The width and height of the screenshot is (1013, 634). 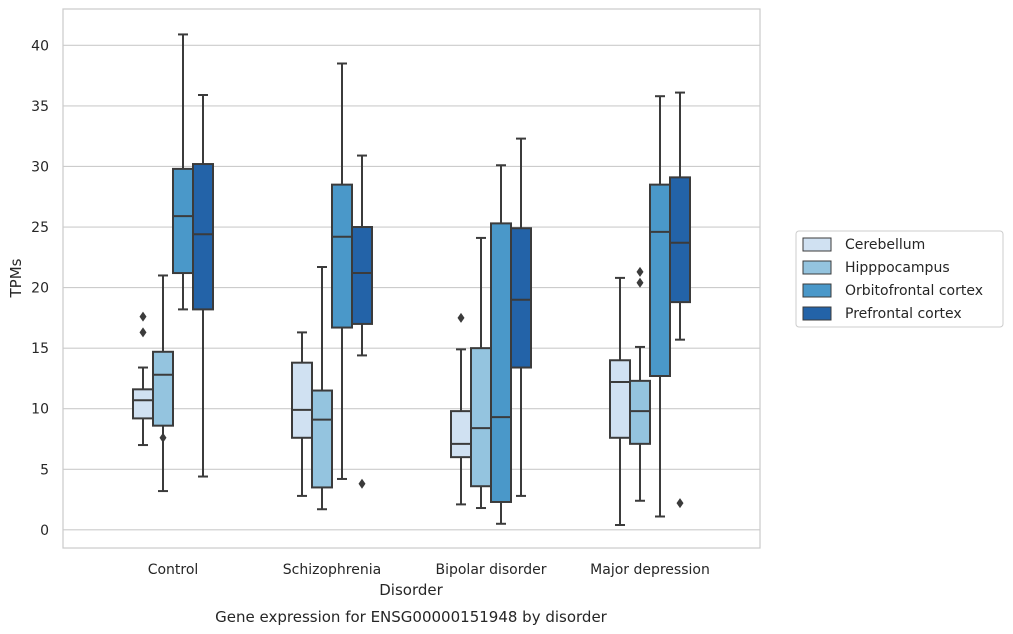 I want to click on legend-frame, so click(x=899, y=279).